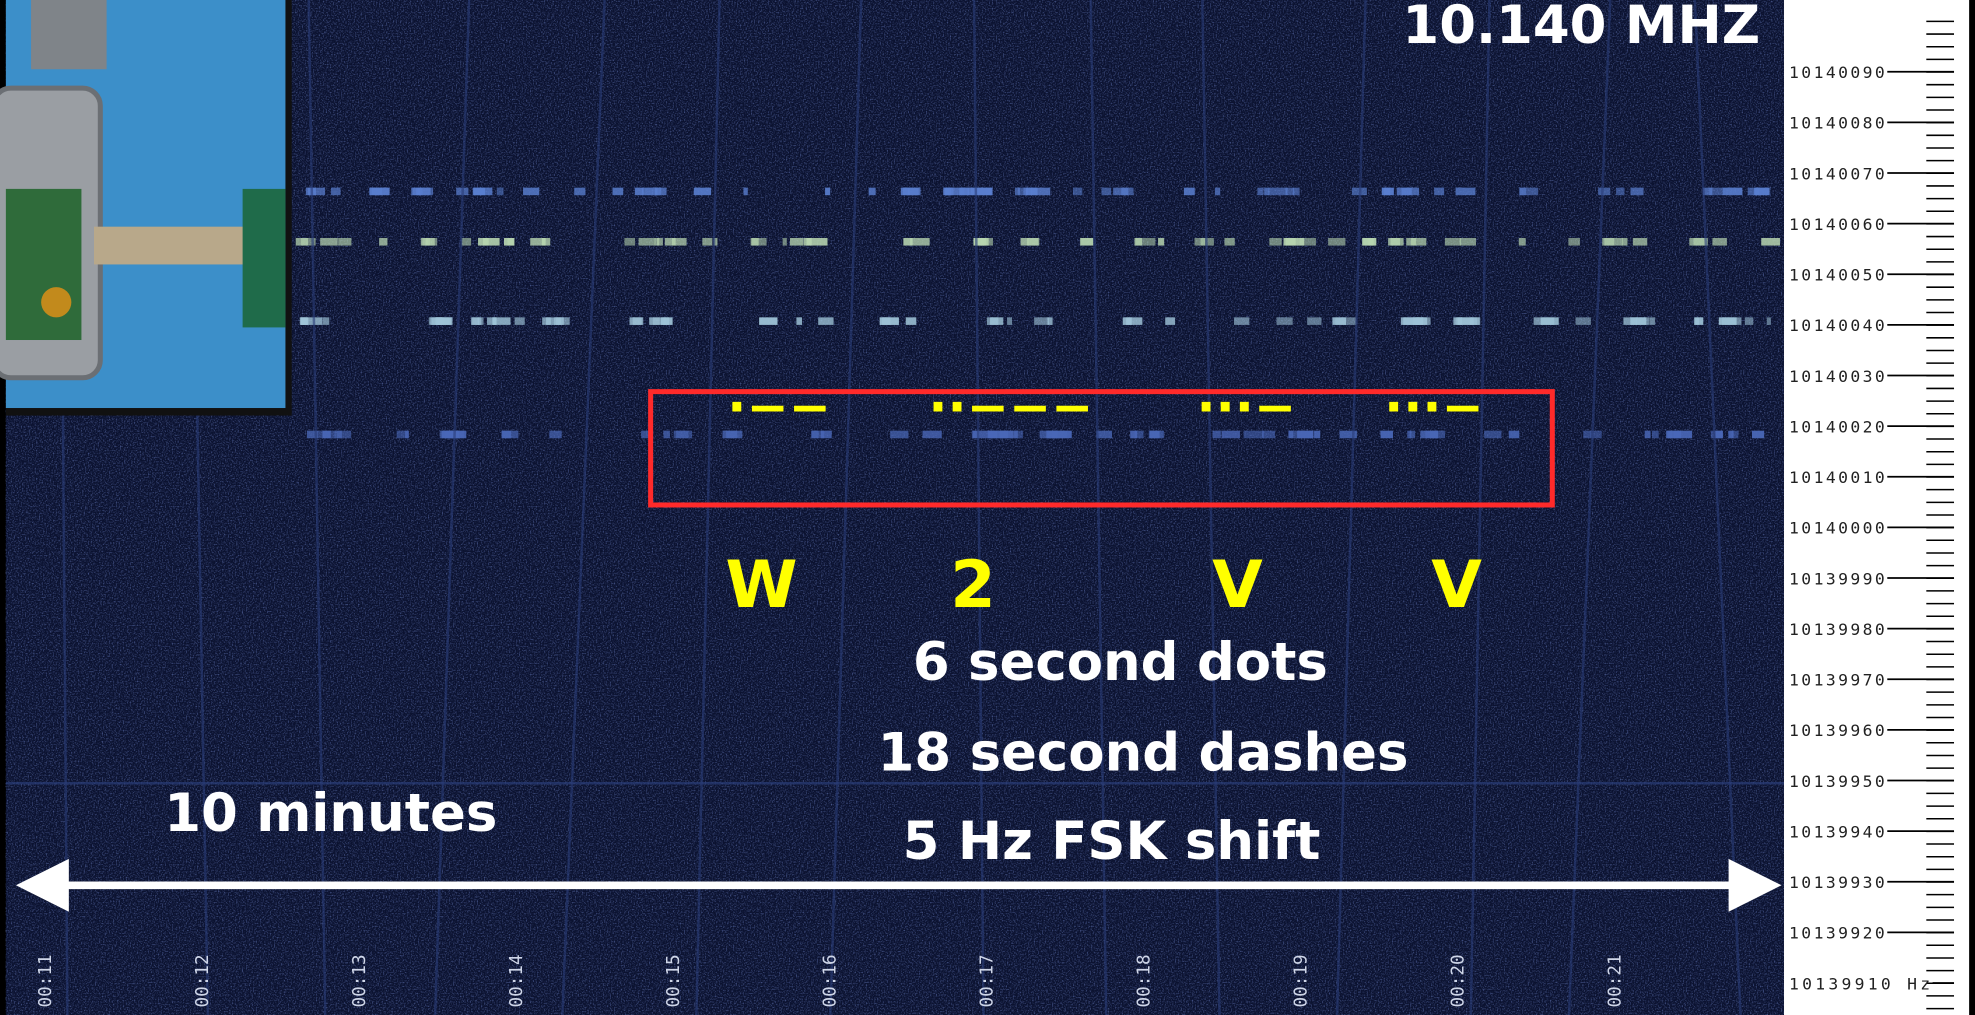 The width and height of the screenshot is (1975, 1015). Describe the element at coordinates (1615, 980) in the screenshot. I see `time-label: 00:21` at that location.